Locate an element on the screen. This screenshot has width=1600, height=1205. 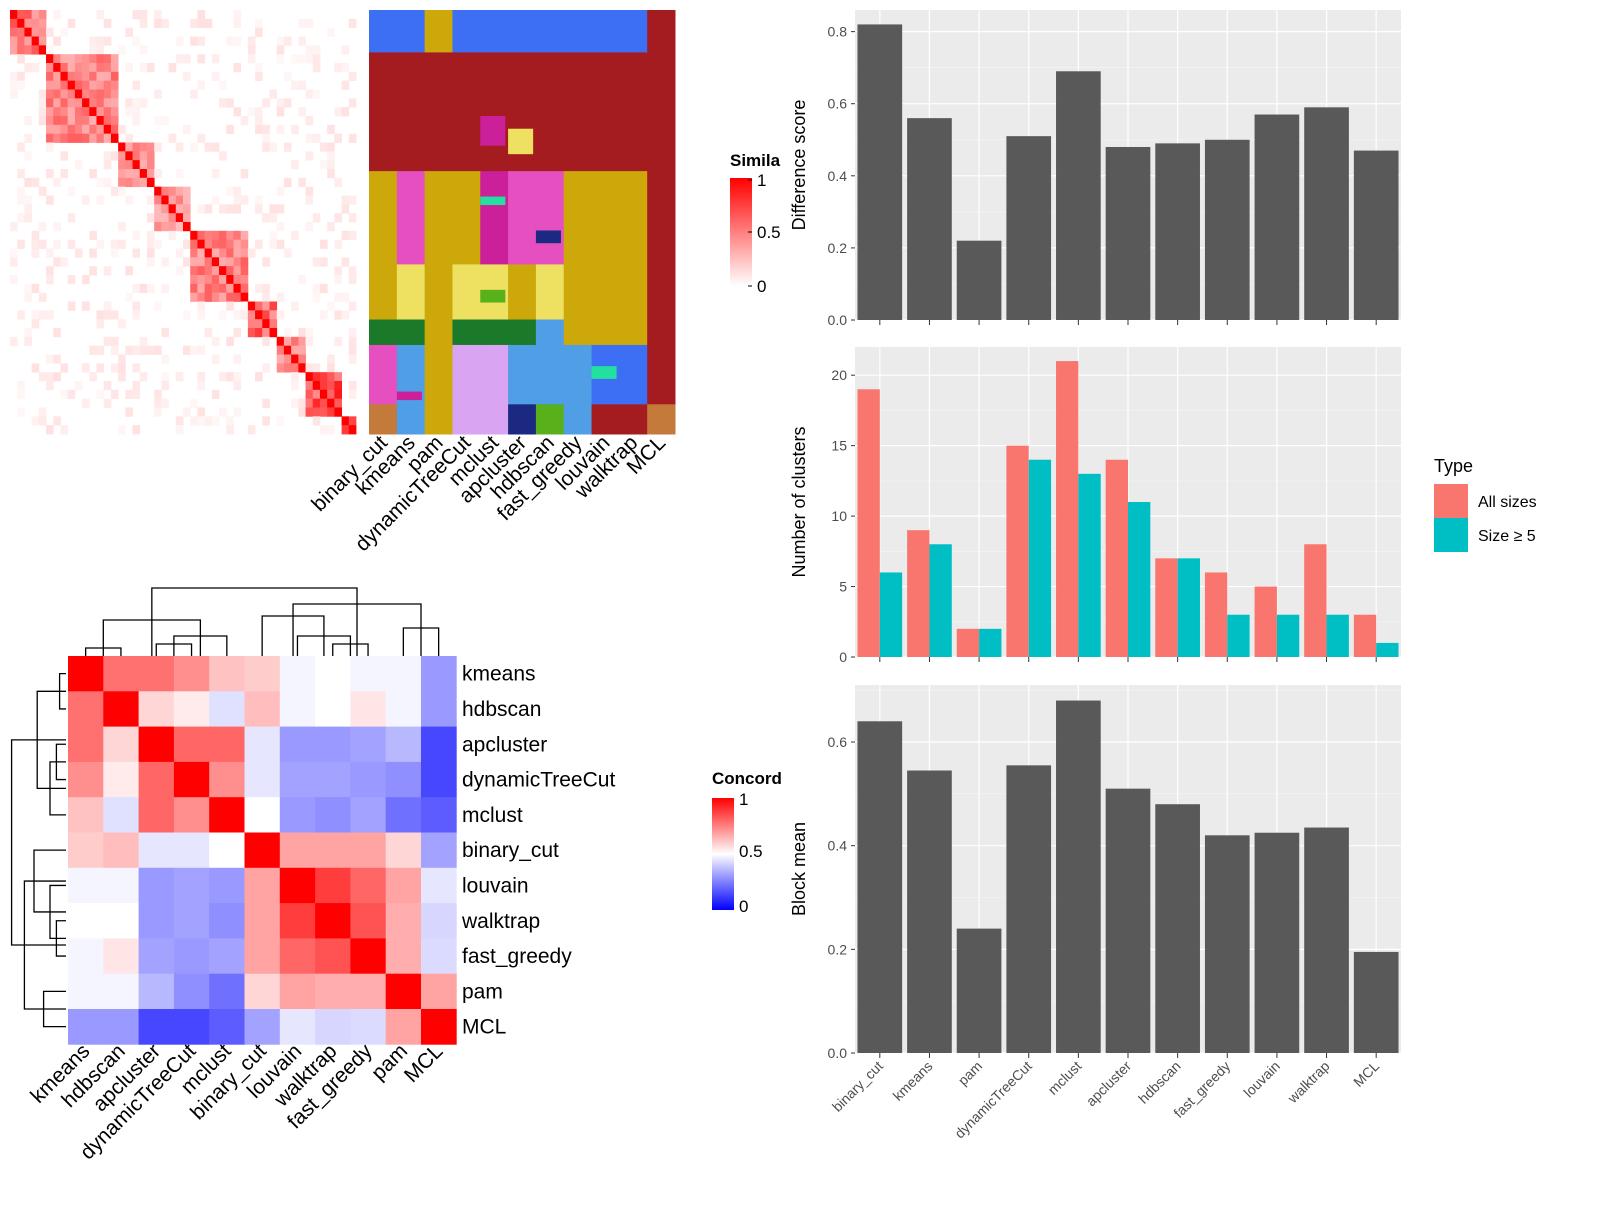
concordance-column-label: pam is located at coordinates (389, 1062).